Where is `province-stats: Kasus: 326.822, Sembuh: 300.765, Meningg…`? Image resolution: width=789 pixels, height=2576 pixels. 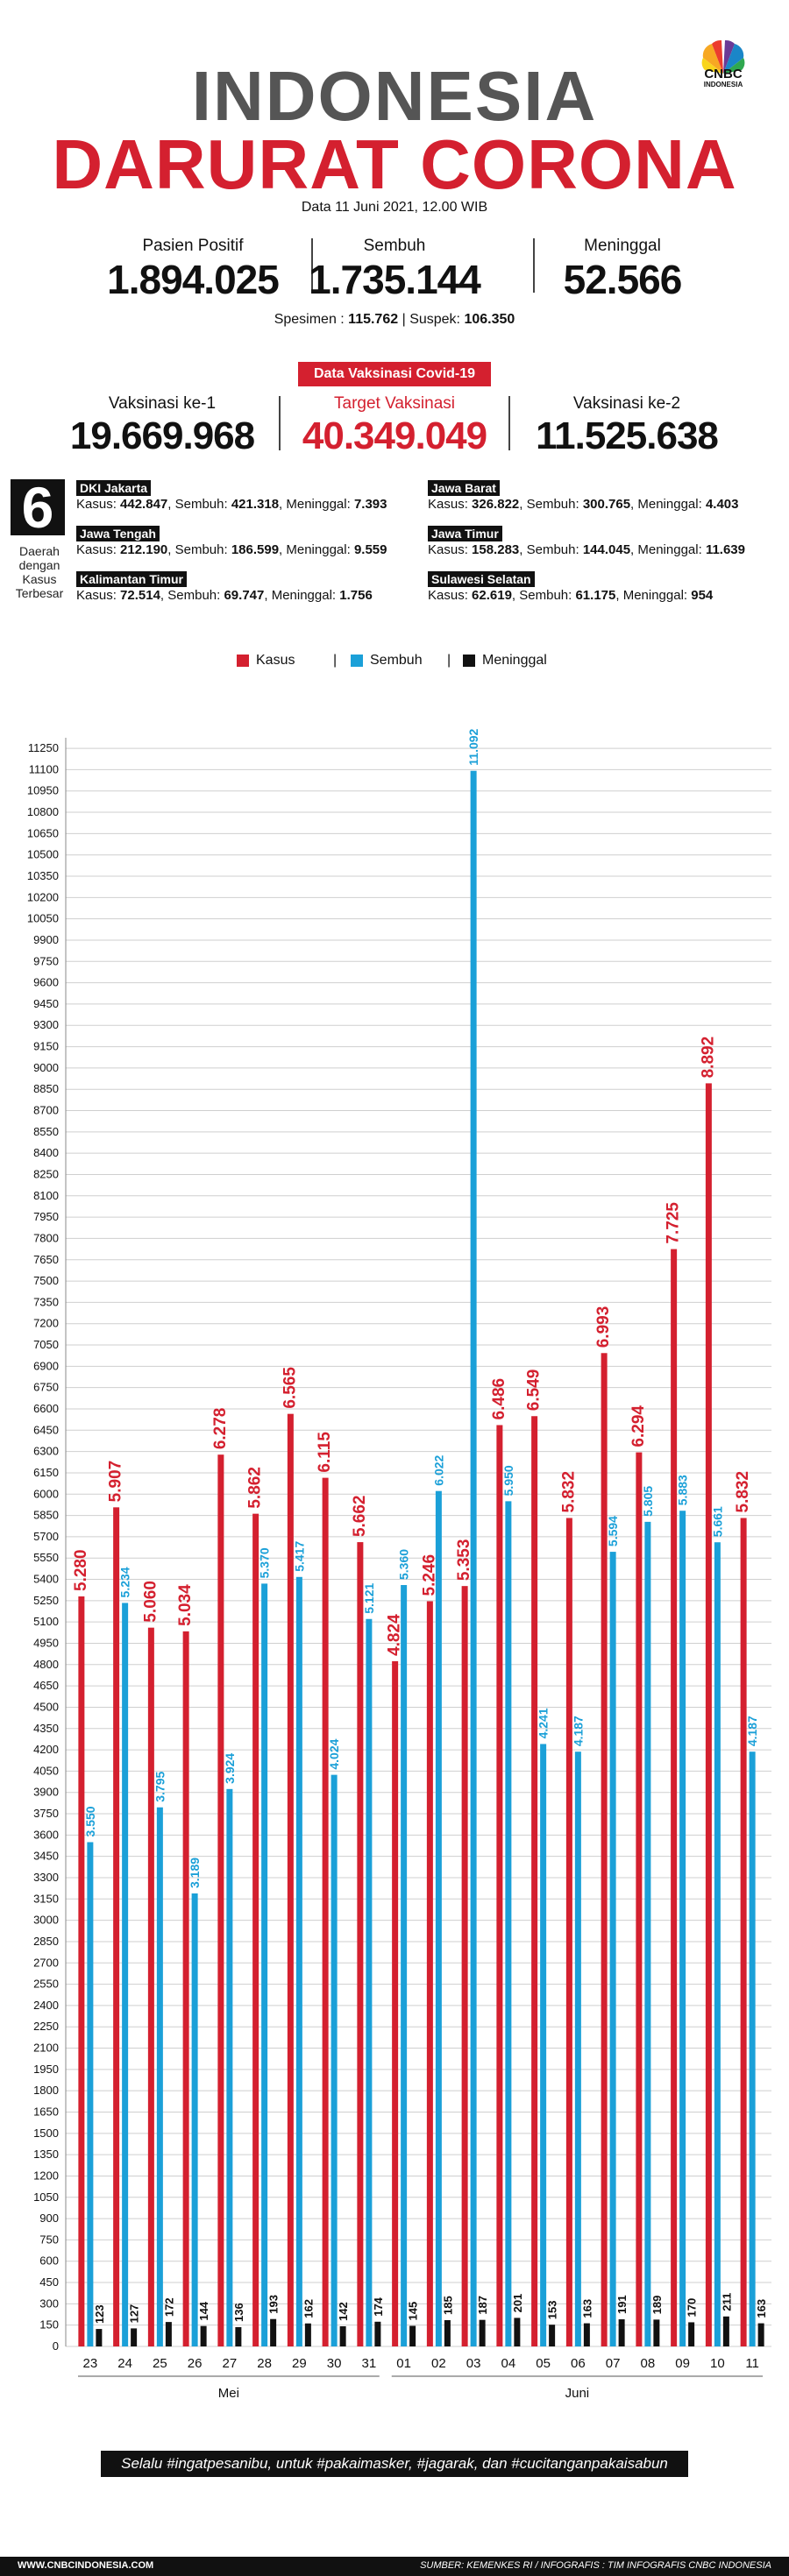
province-stats: Kasus: 326.822, Sembuh: 300.765, Meningg… is located at coordinates (583, 504).